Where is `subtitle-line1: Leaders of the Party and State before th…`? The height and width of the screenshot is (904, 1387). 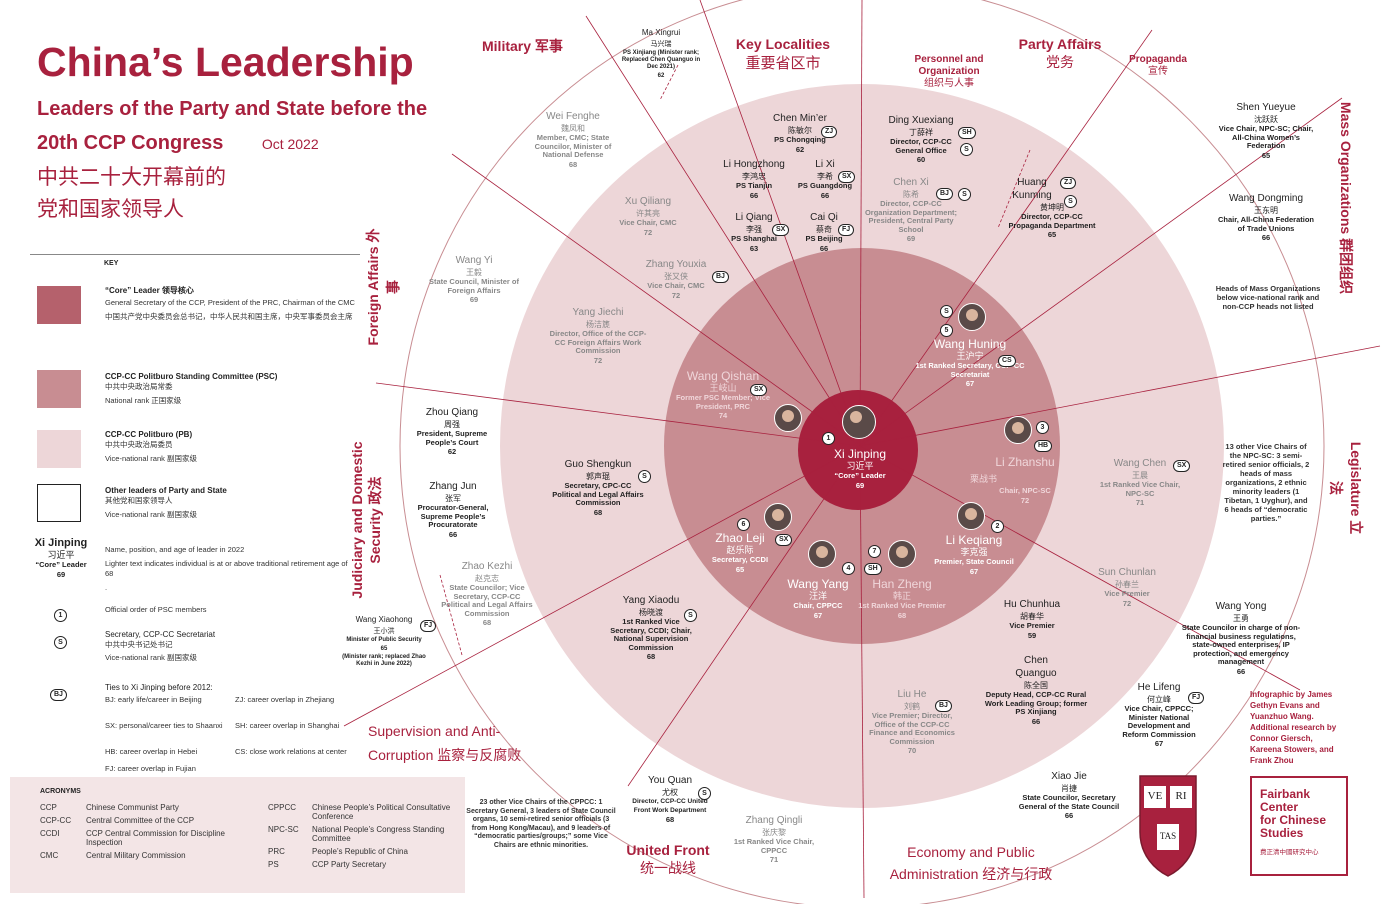
subtitle-line1: Leaders of the Party and State before th… is located at coordinates (232, 109).